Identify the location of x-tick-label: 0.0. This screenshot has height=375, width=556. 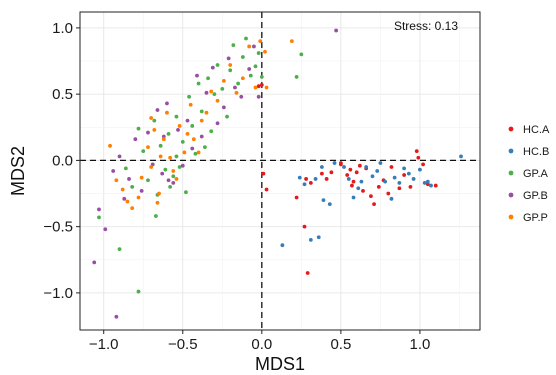
(261, 344).